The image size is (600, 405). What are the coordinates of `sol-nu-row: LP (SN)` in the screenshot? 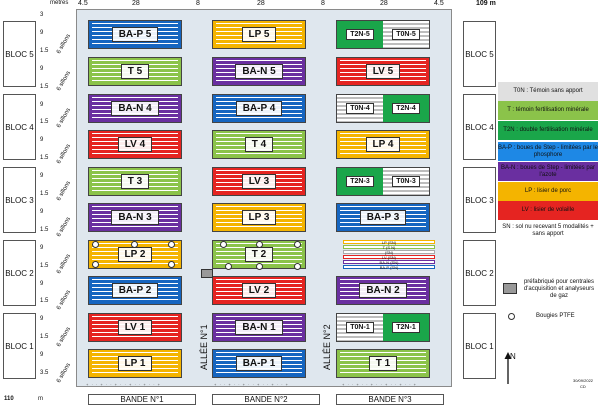 It's located at (389, 242).